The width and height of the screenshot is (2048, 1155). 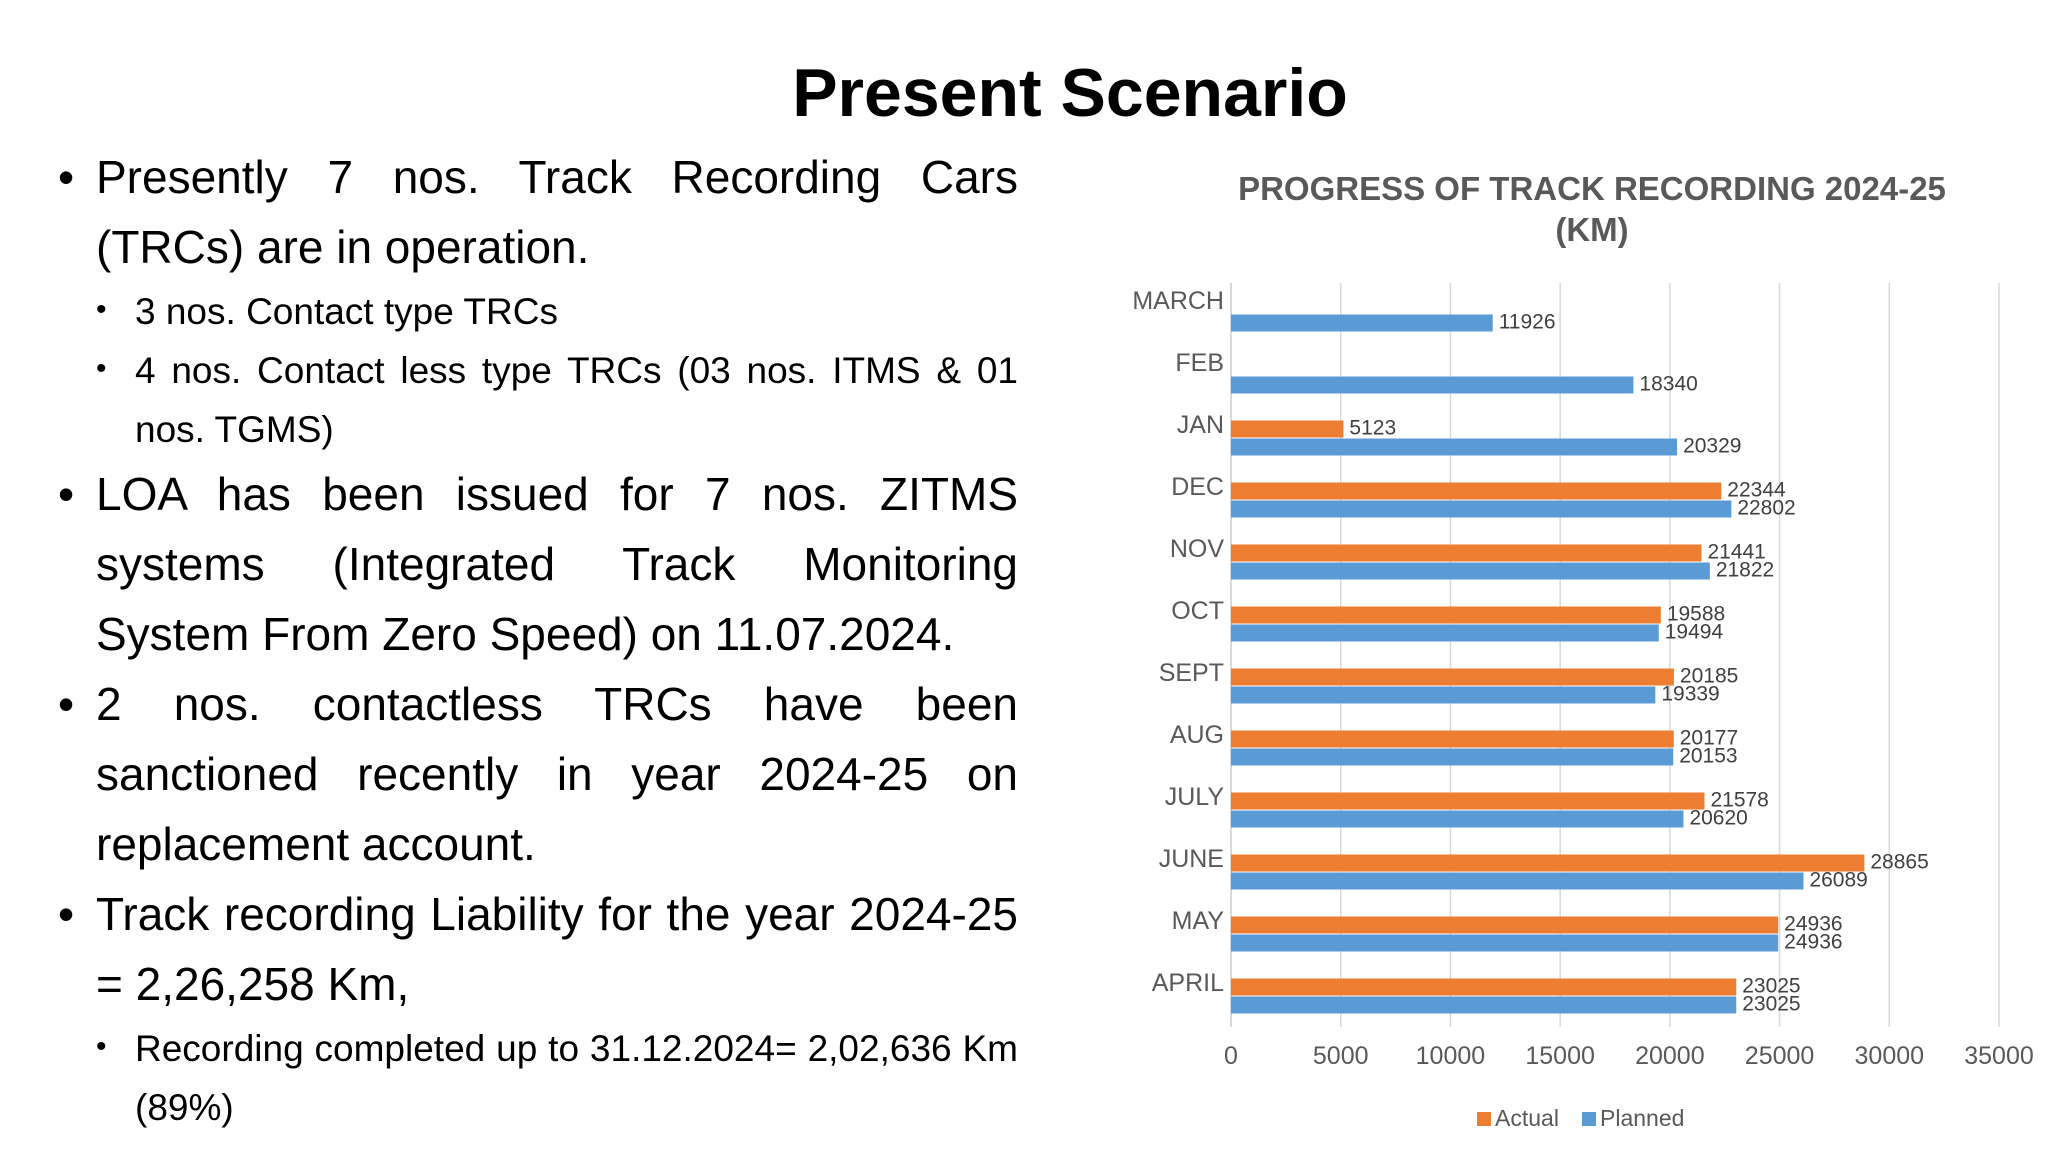 I want to click on x-tick-label-35000: 35000, so click(x=1999, y=1056).